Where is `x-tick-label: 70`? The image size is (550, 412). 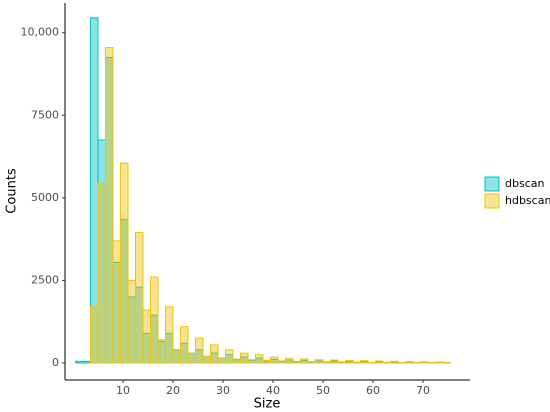 x-tick-label: 70 is located at coordinates (423, 390).